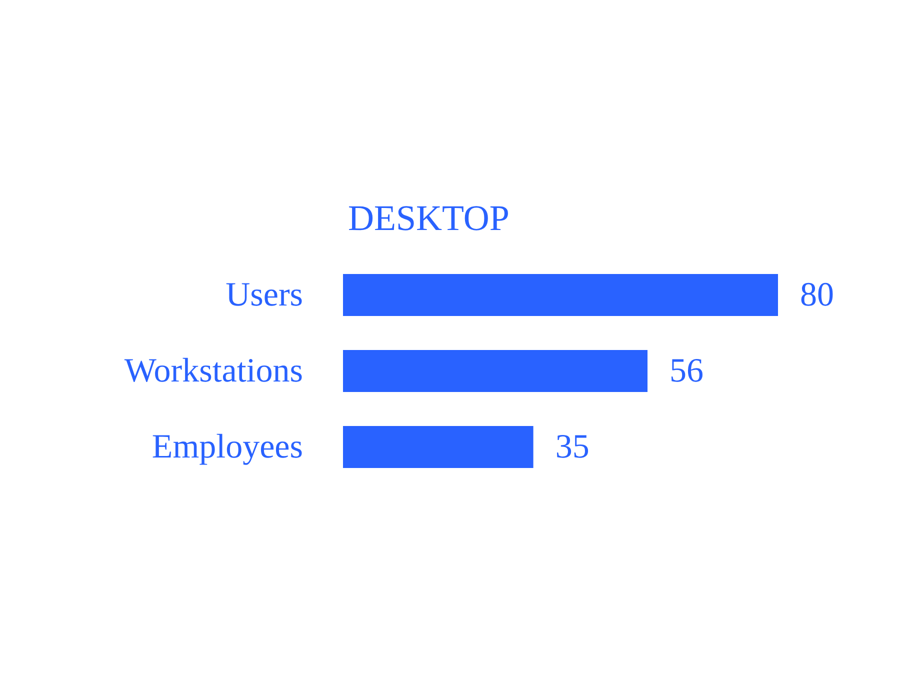  Describe the element at coordinates (227, 447) in the screenshot. I see `y-tick-label: Employees` at that location.